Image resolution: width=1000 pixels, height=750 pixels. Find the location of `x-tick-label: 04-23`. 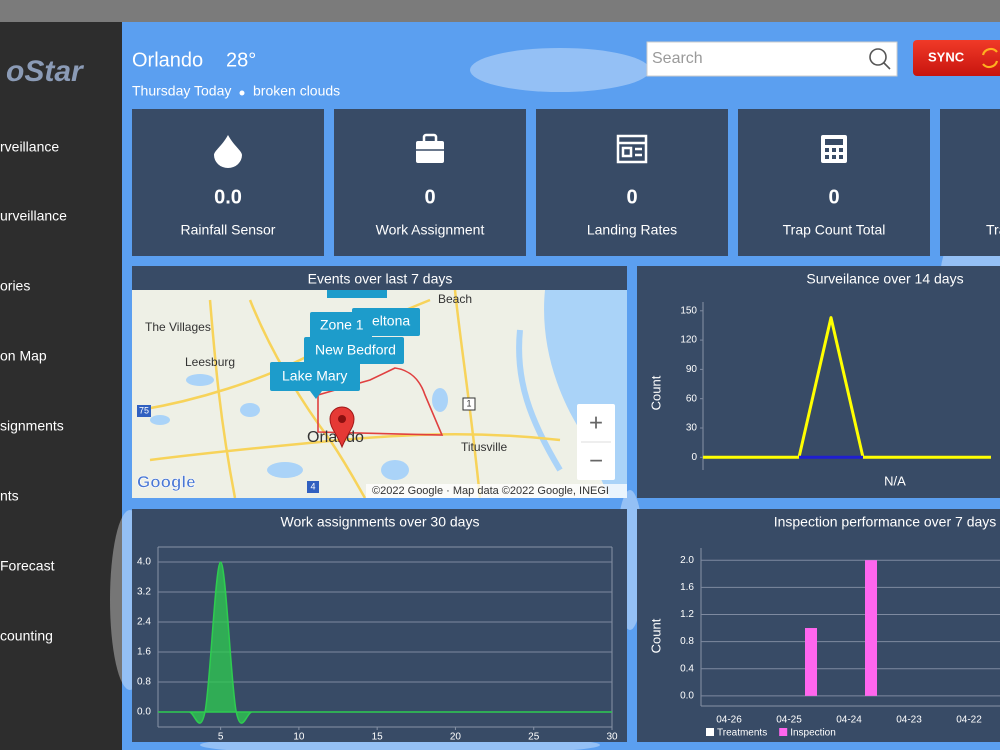

x-tick-label: 04-23 is located at coordinates (909, 720).